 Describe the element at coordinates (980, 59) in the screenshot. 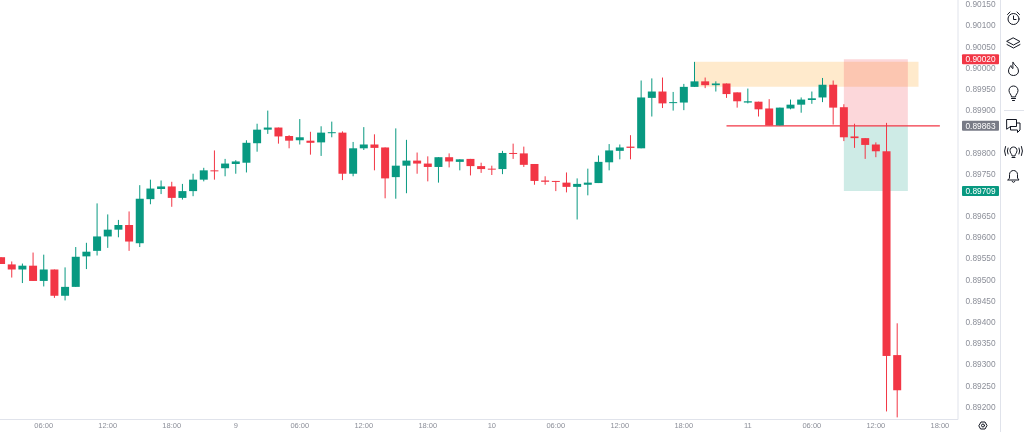

I see `text: 0.90020` at that location.